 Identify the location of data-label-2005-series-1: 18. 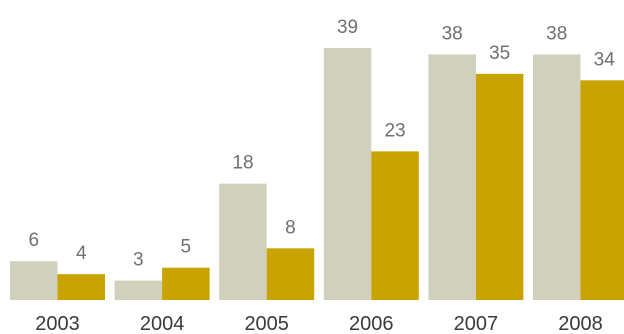
(242, 163).